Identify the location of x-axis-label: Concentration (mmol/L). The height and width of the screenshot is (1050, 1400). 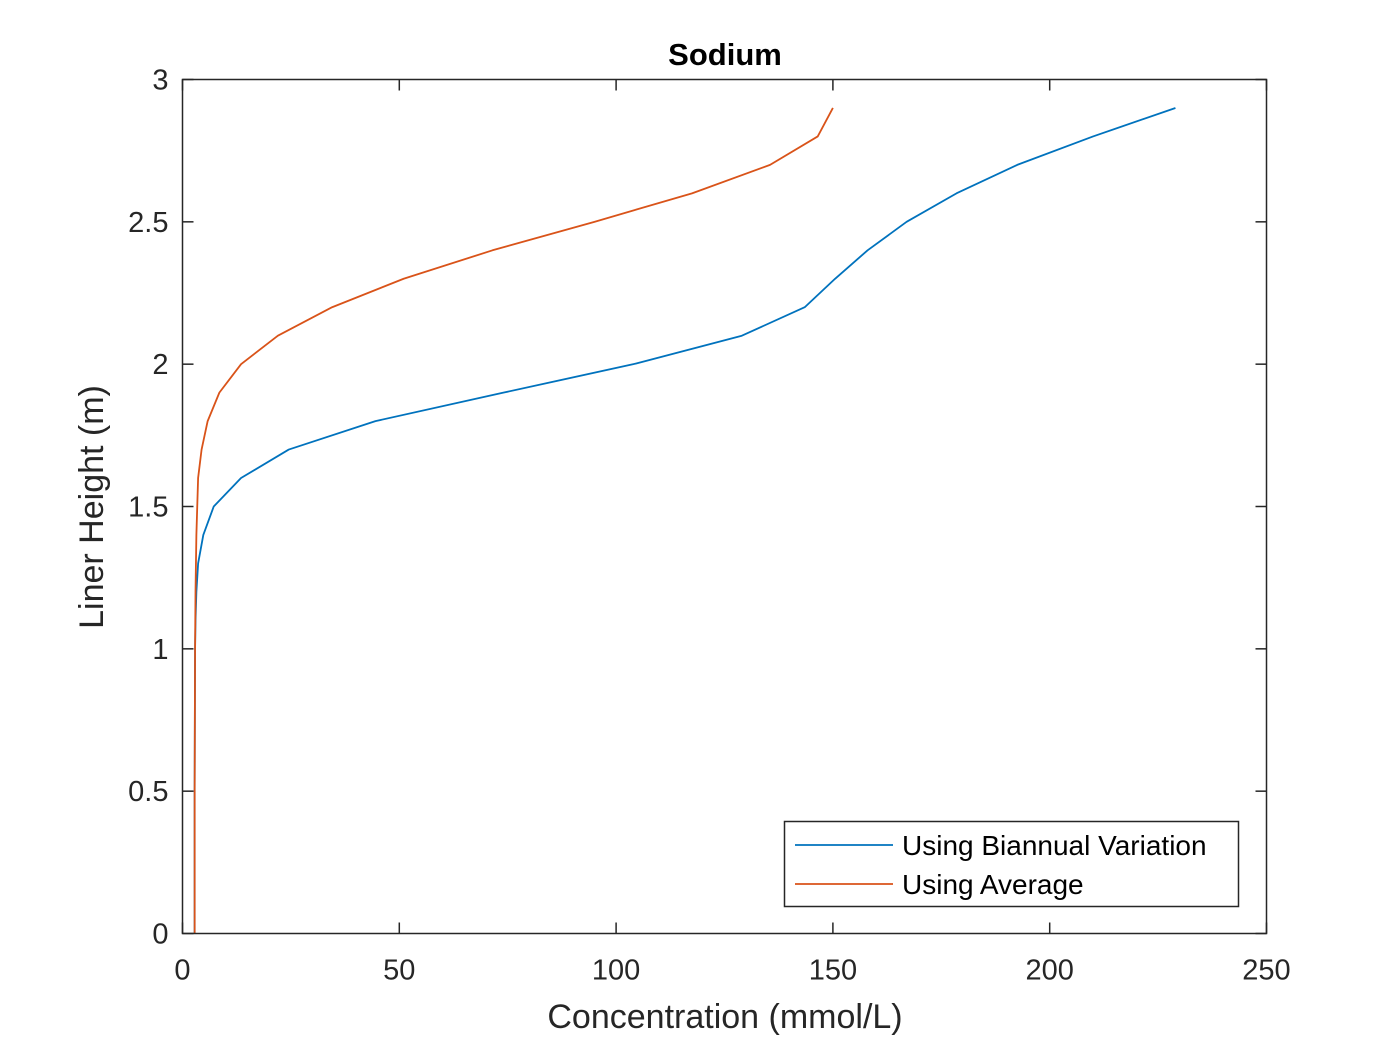
(724, 1017).